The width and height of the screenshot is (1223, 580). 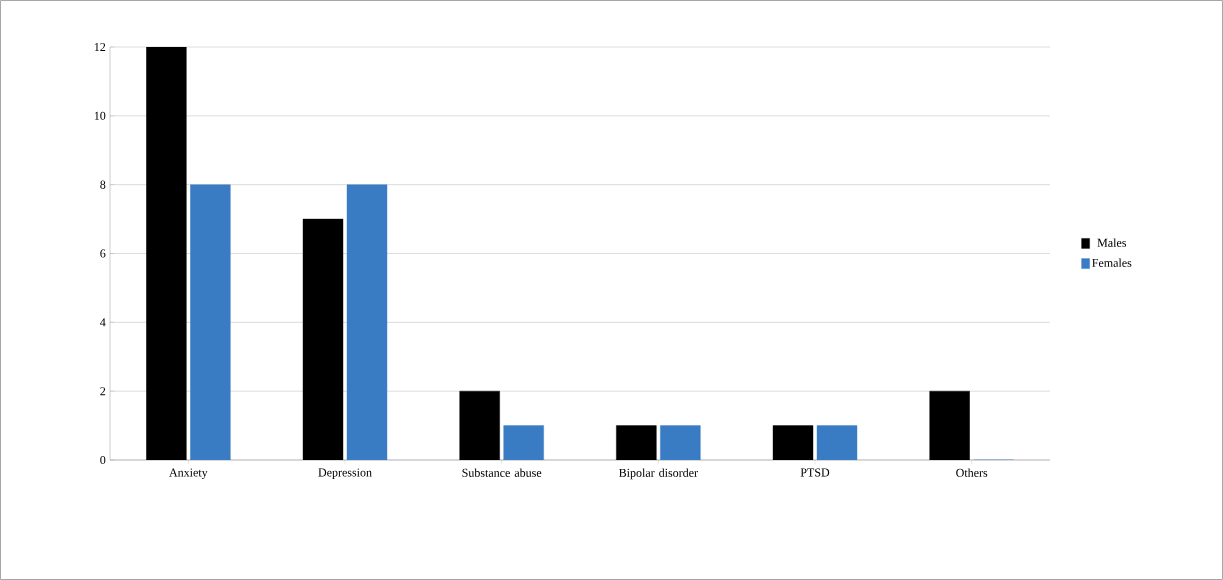 I want to click on y-tick-label: 10, so click(x=100, y=115).